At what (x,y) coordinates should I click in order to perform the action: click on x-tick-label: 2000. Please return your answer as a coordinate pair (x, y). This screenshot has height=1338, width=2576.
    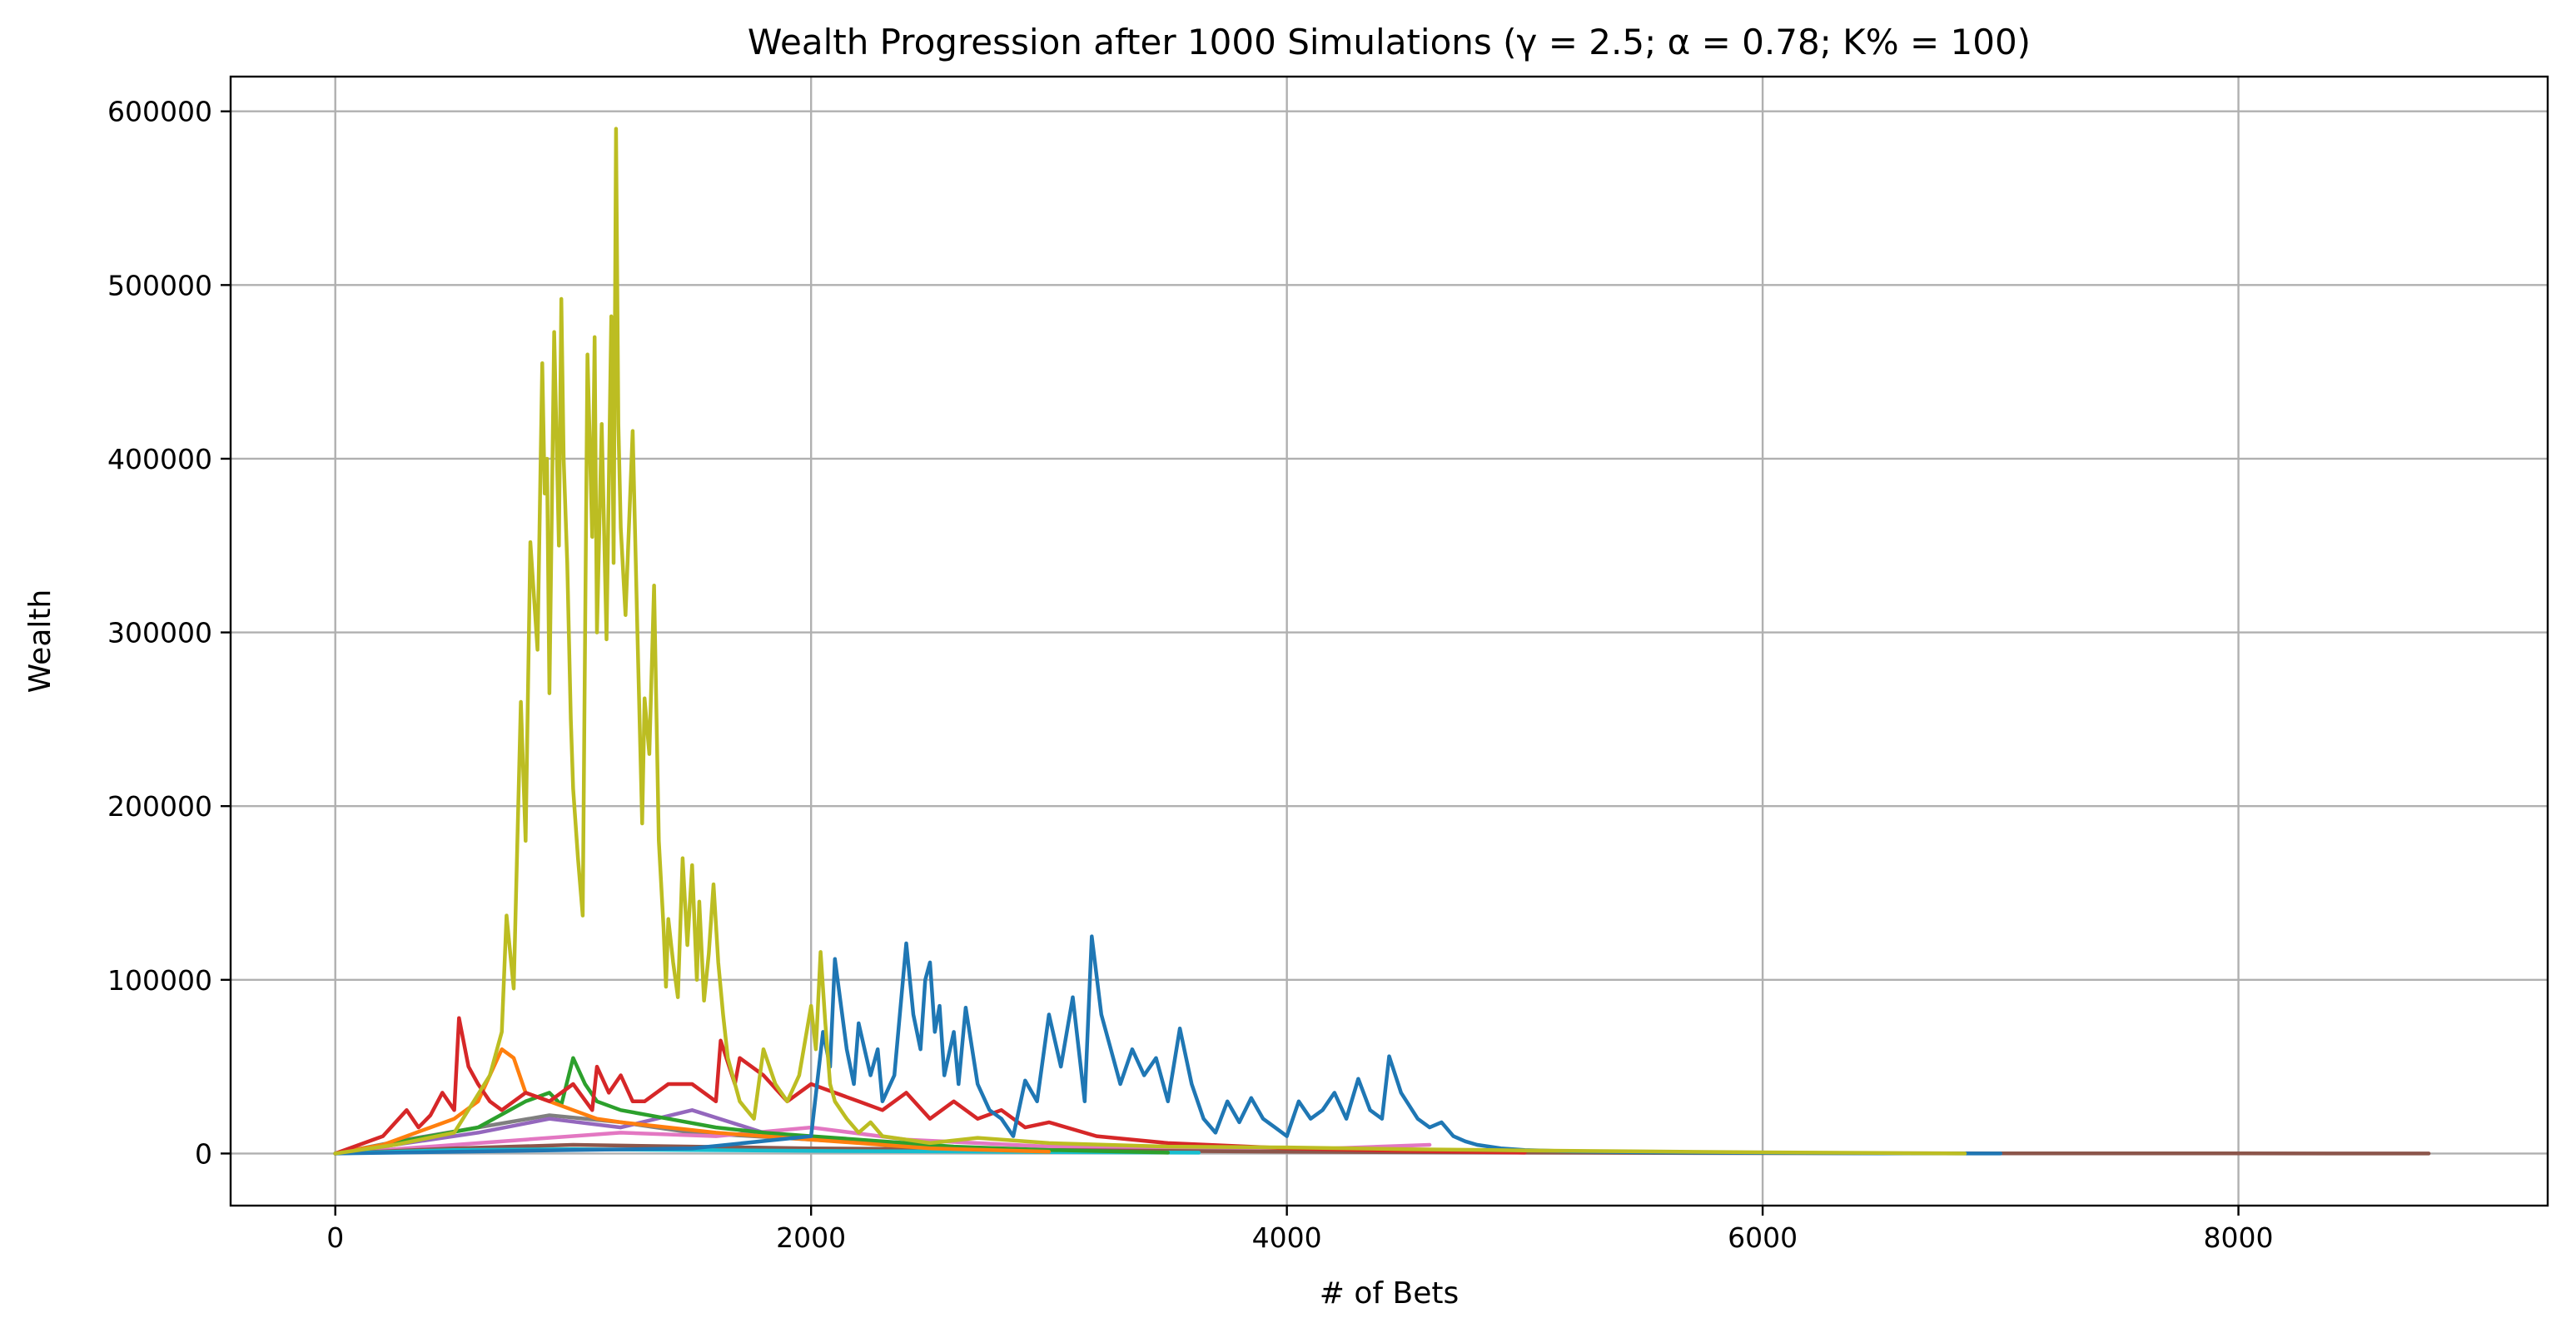
    Looking at the image, I should click on (811, 1237).